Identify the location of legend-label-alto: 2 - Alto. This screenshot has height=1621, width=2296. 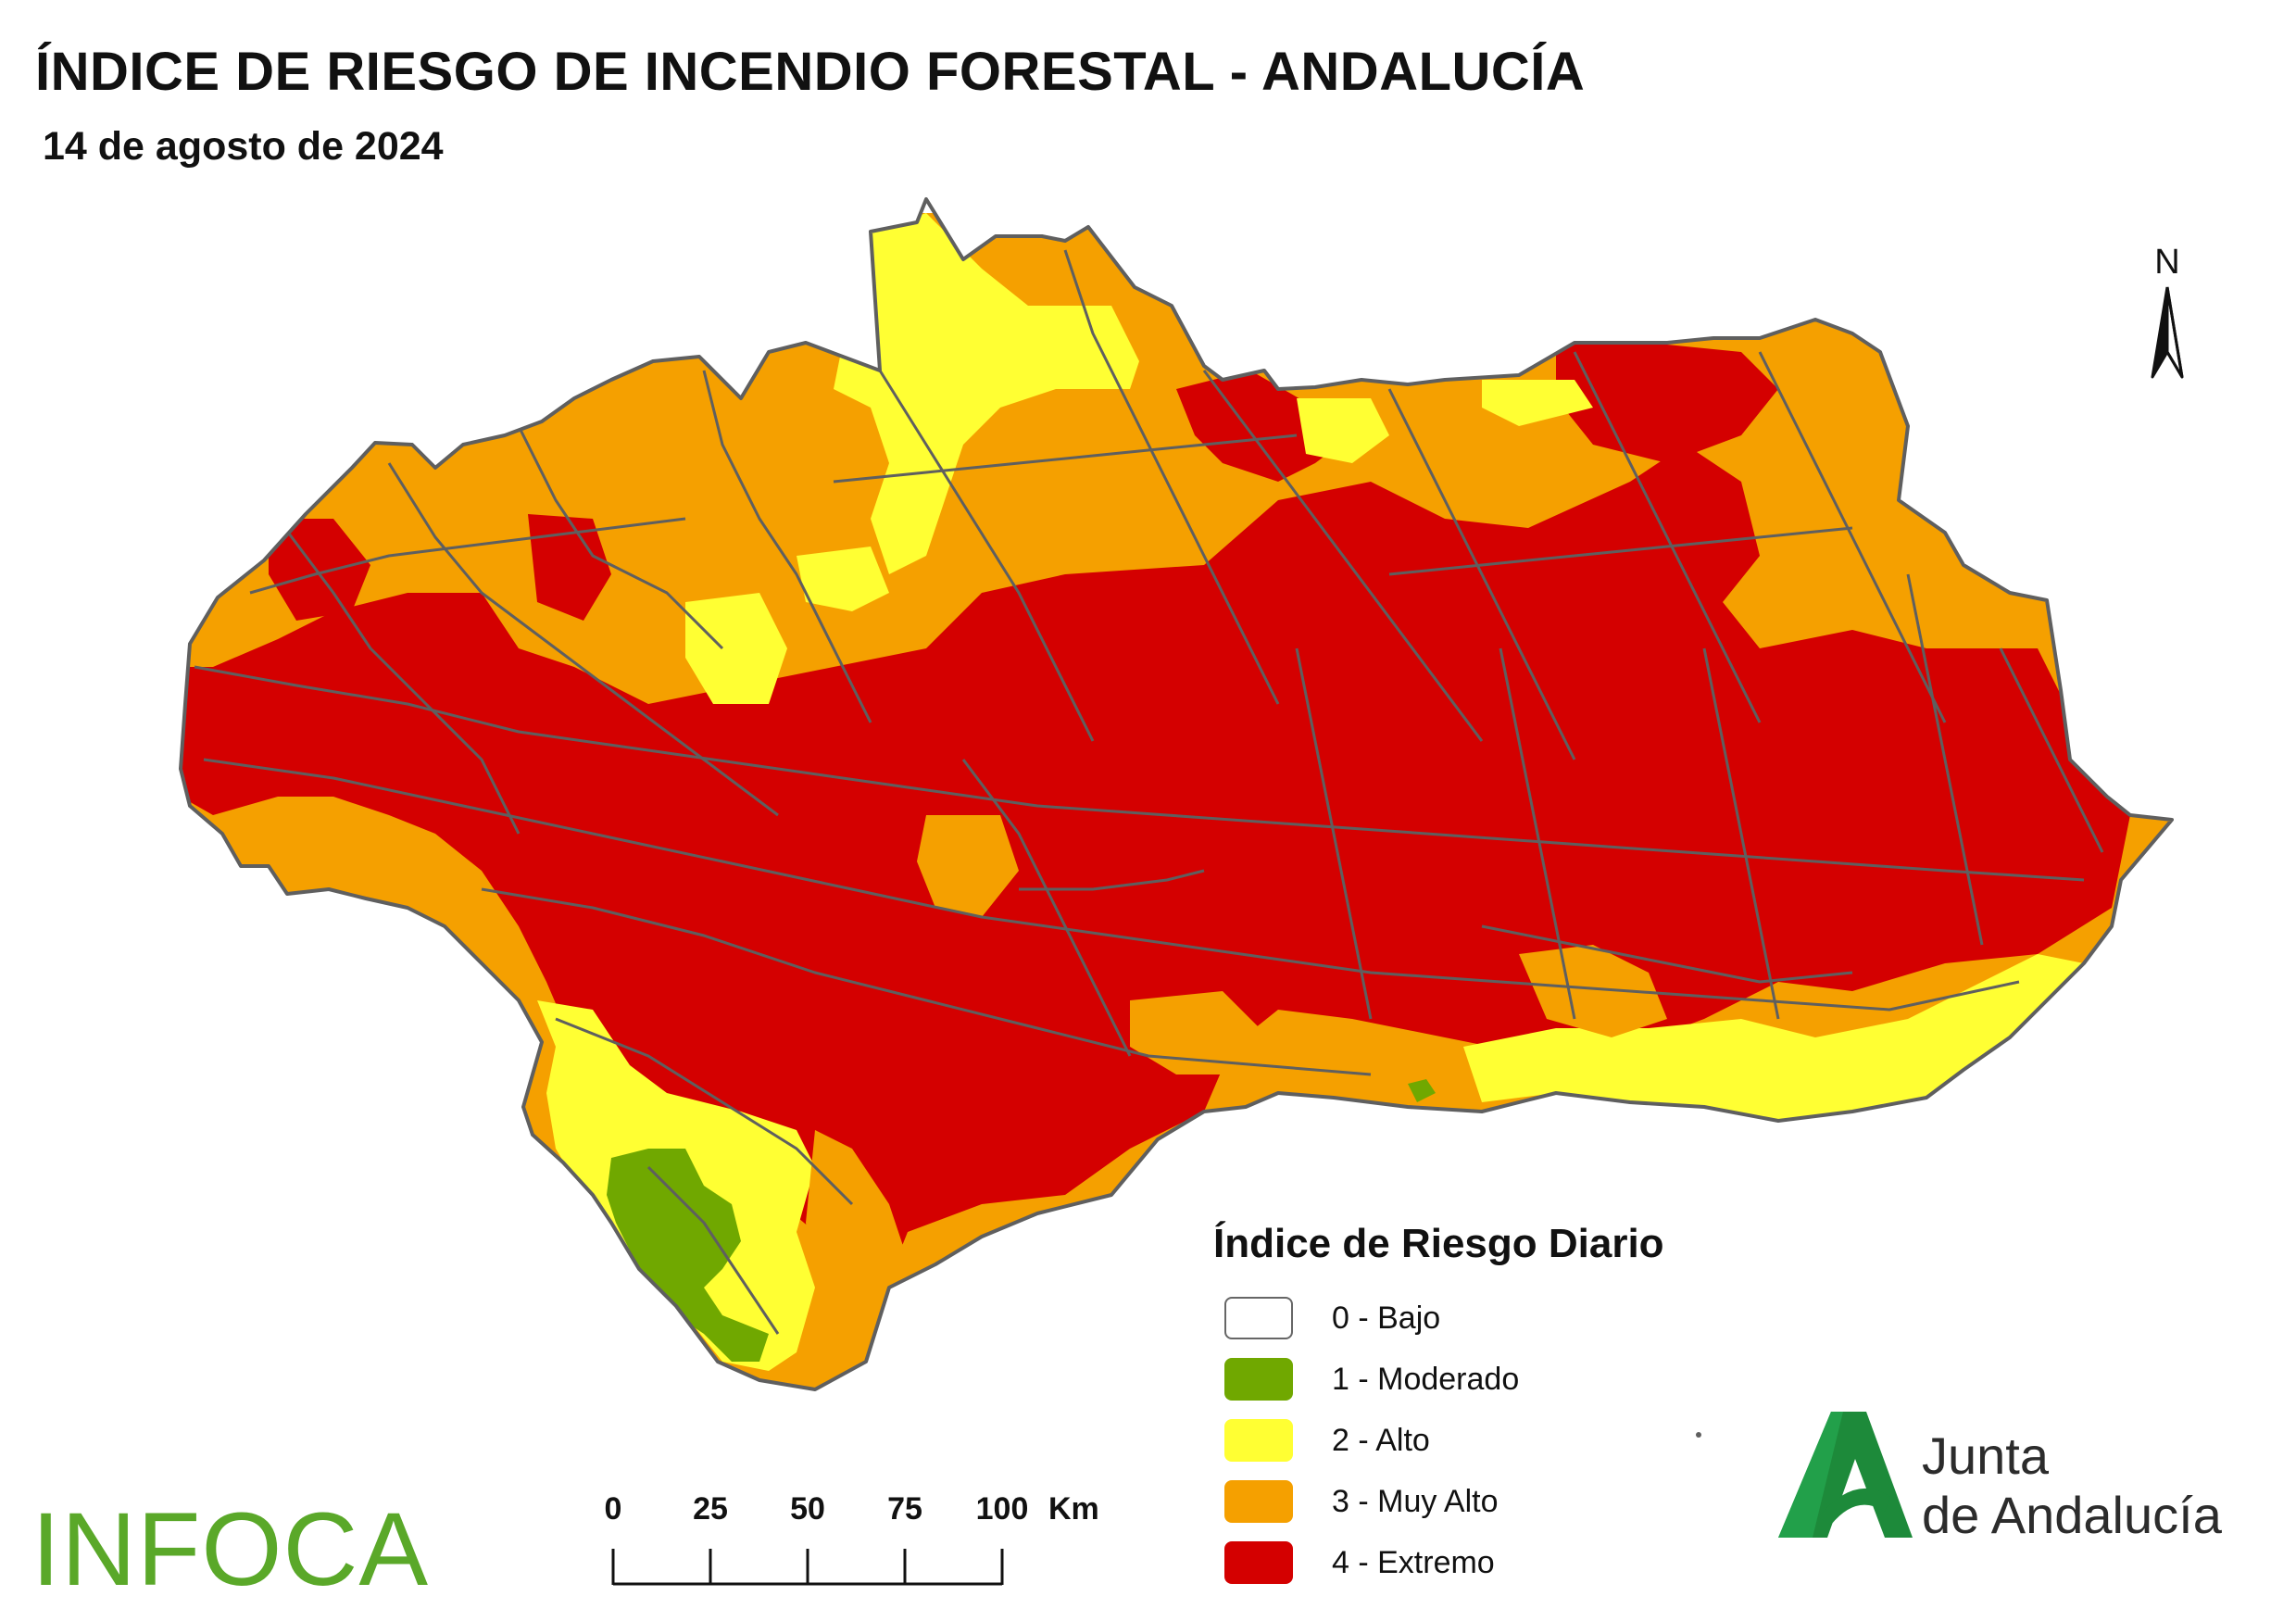
(1381, 1440).